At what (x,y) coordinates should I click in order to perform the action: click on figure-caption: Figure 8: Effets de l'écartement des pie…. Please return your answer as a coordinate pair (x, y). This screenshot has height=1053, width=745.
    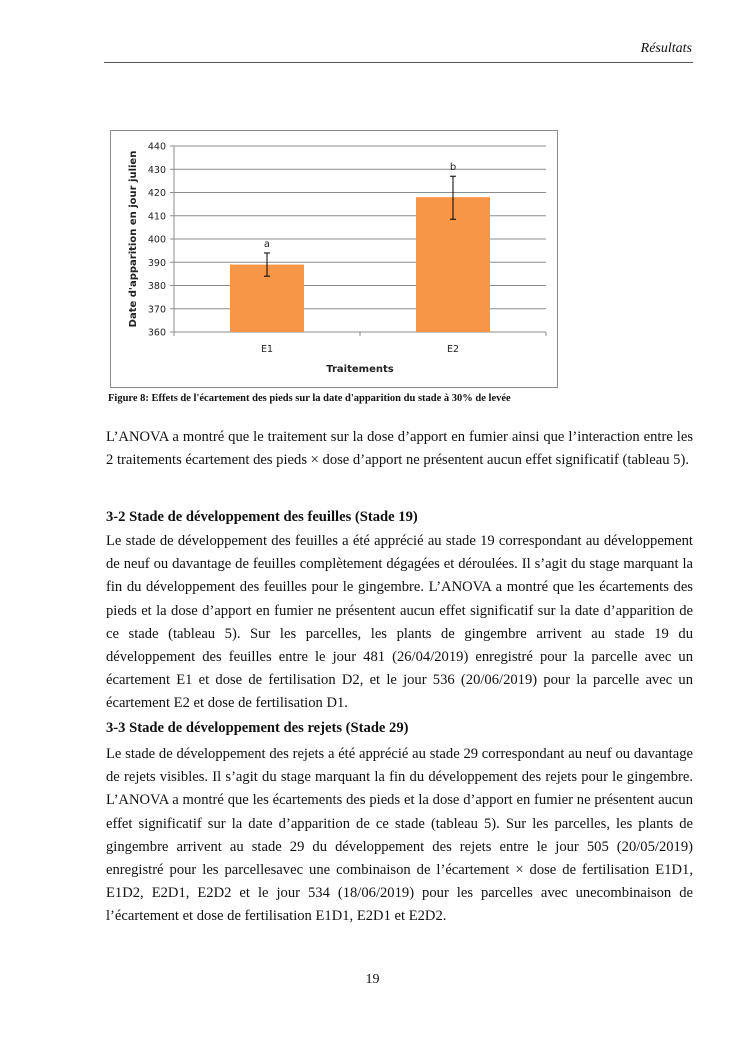
    Looking at the image, I should click on (309, 398).